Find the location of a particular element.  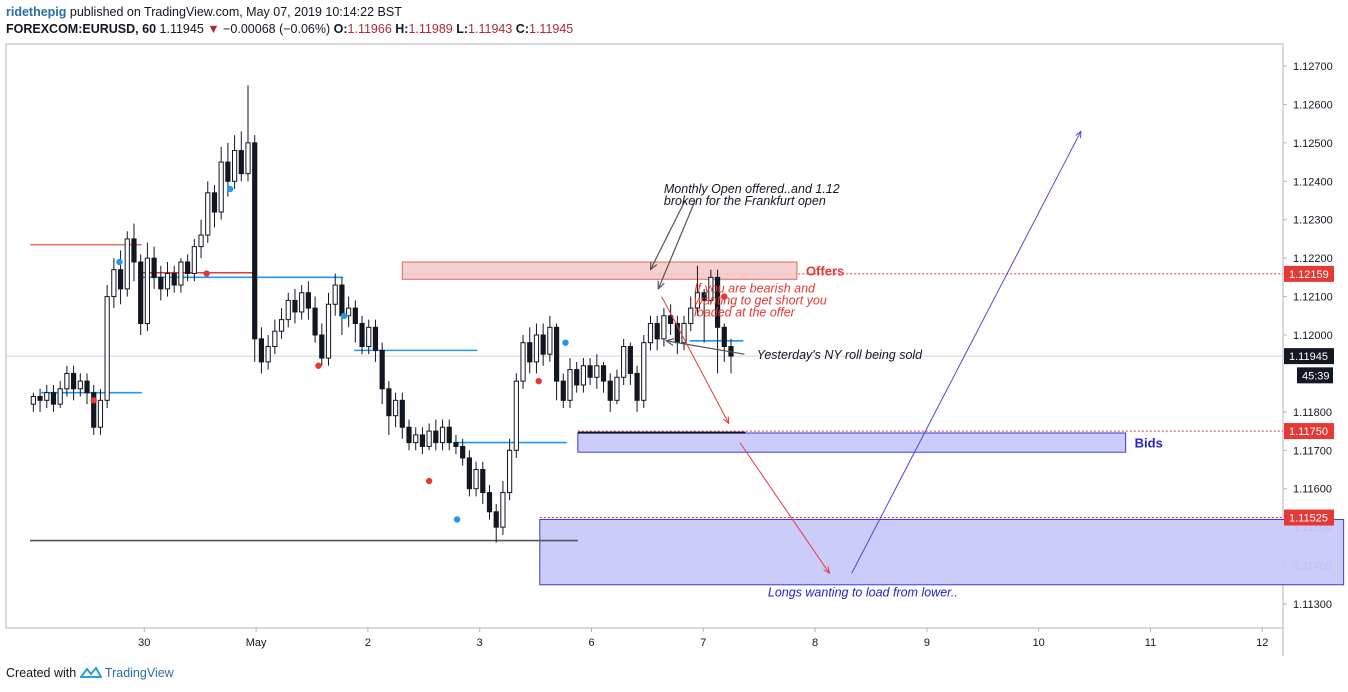

price-label-text: 1.11945 is located at coordinates (1308, 357).